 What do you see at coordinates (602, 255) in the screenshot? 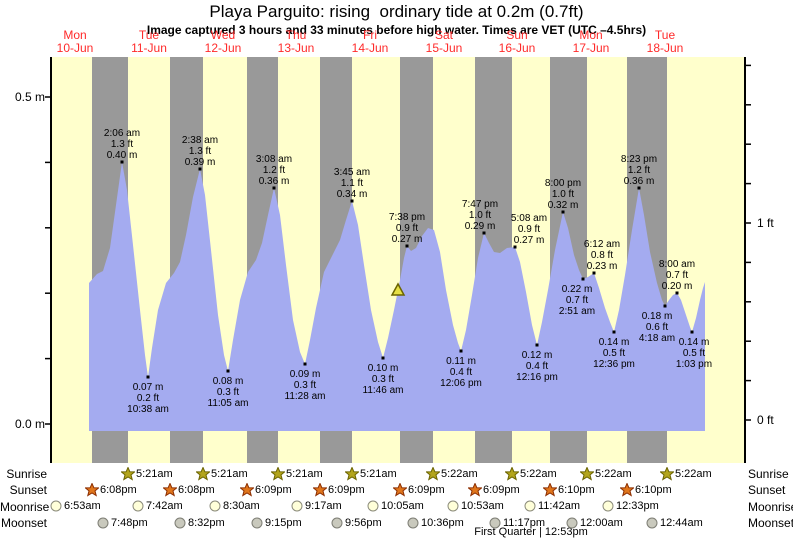
I see `tide-event-label-high: 6:12 am 0.8 ft 0.23 m` at bounding box center [602, 255].